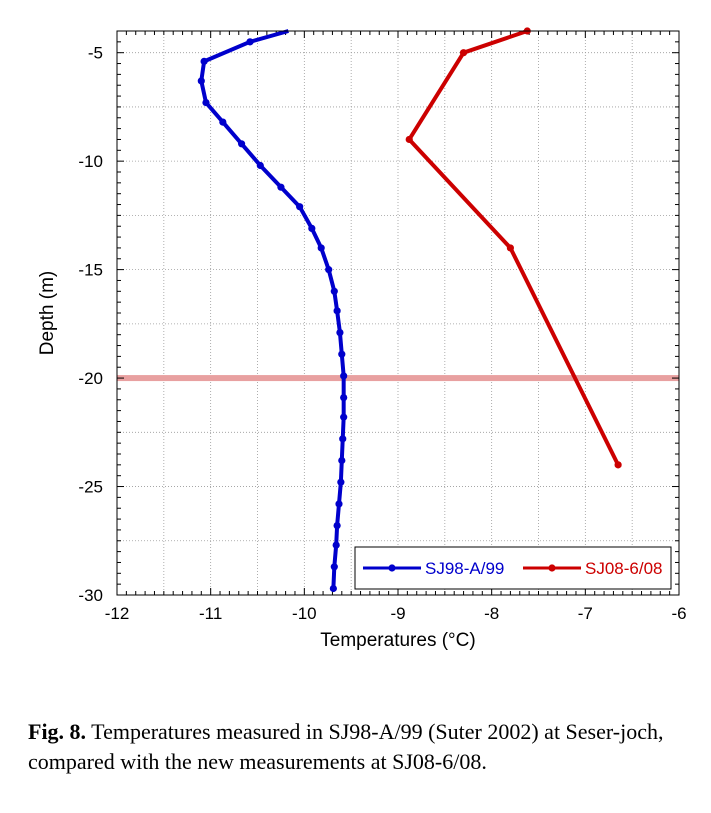 This screenshot has width=711, height=813. Describe the element at coordinates (678, 613) in the screenshot. I see `x-tick-label: -6` at that location.